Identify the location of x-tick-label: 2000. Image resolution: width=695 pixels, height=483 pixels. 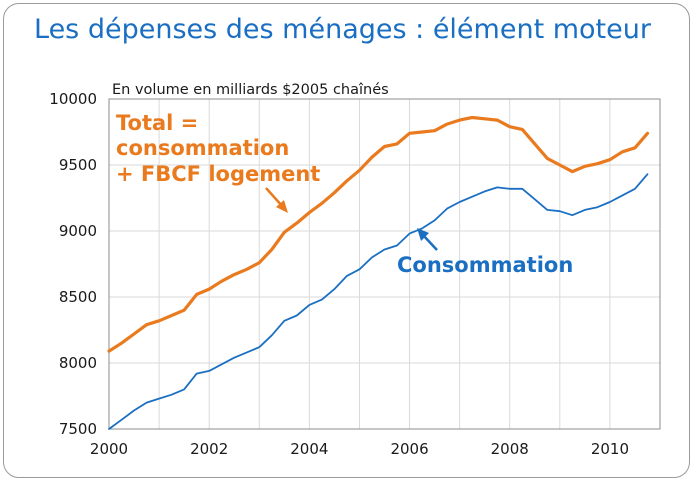
(109, 449).